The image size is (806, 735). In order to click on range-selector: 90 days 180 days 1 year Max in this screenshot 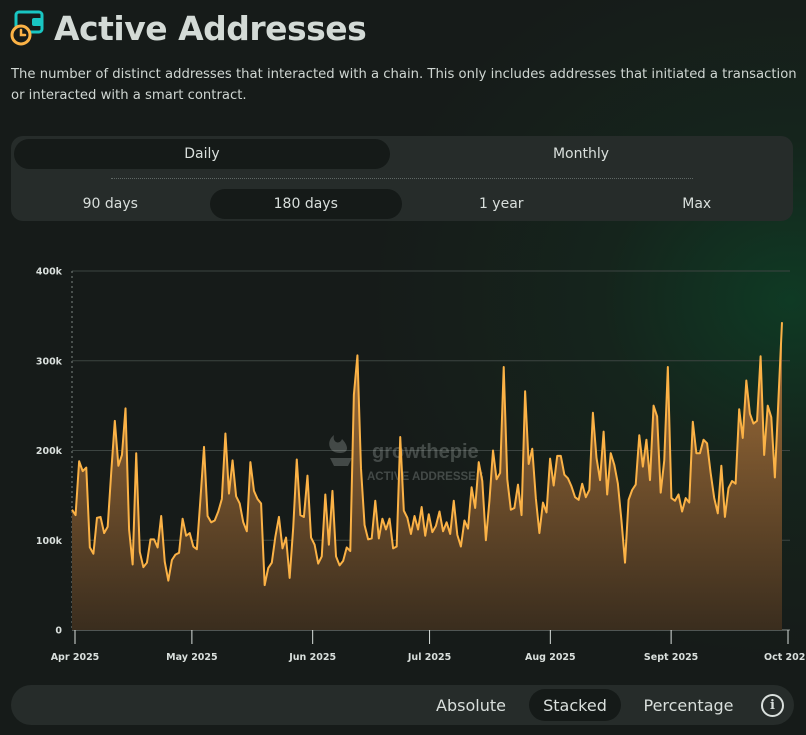, I will do `click(402, 204)`.